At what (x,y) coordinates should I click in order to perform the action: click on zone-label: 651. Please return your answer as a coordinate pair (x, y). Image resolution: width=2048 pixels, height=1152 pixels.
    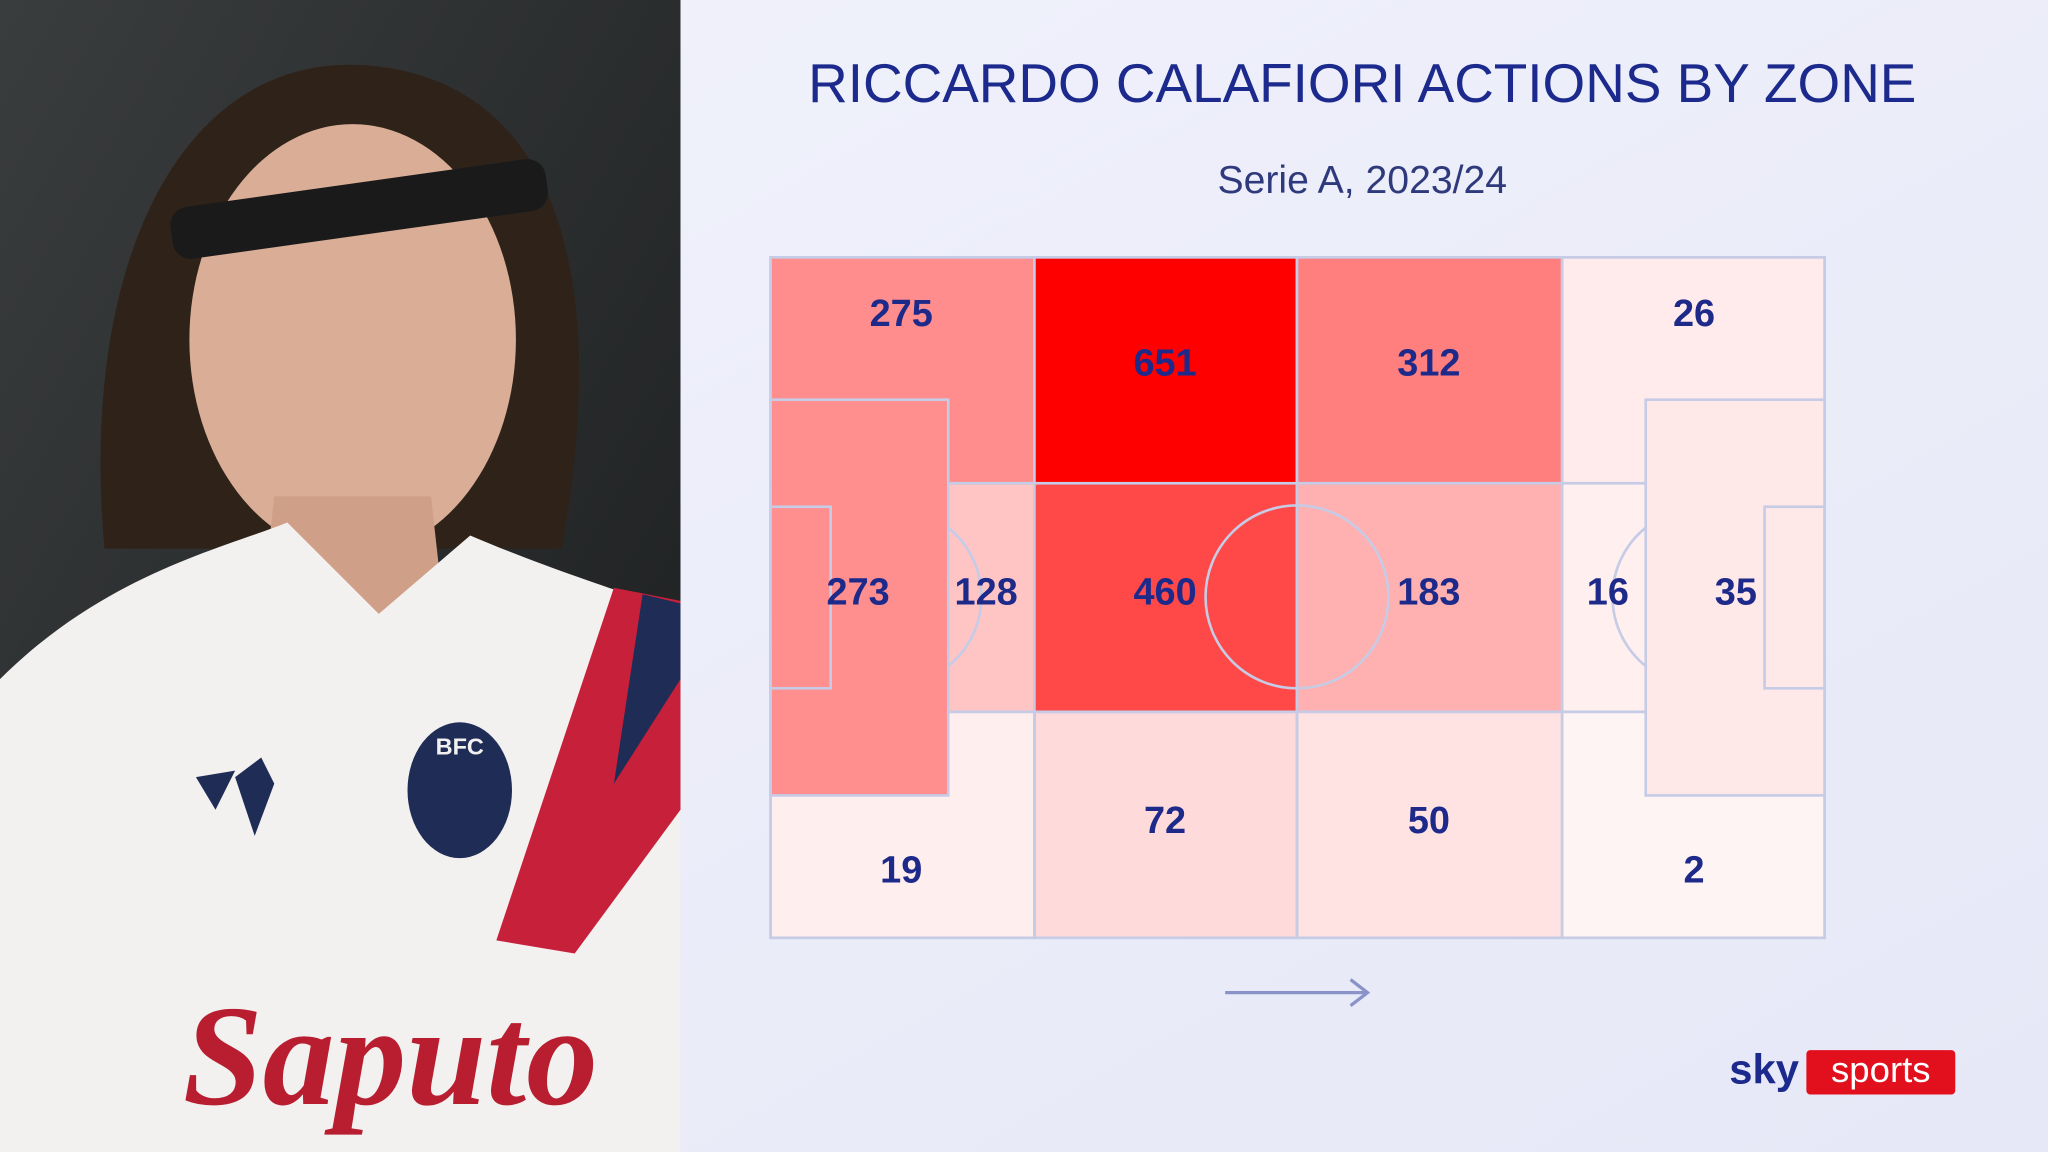
    Looking at the image, I should click on (1164, 364).